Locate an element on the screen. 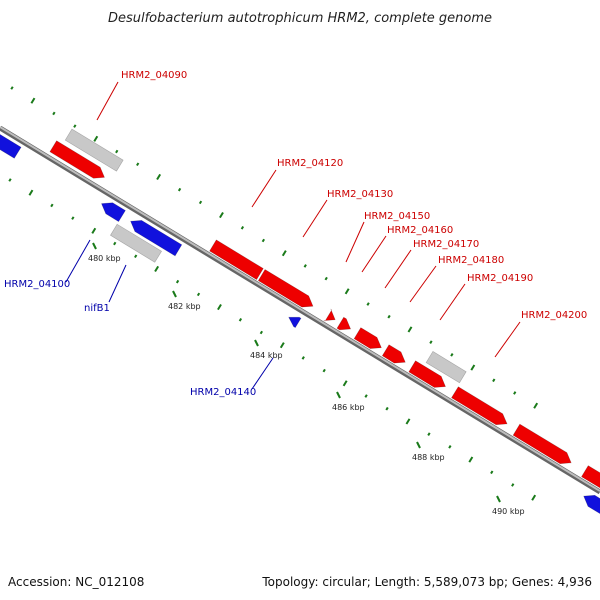 The image size is (600, 600). gene-label: HRM2_04140 is located at coordinates (223, 392).